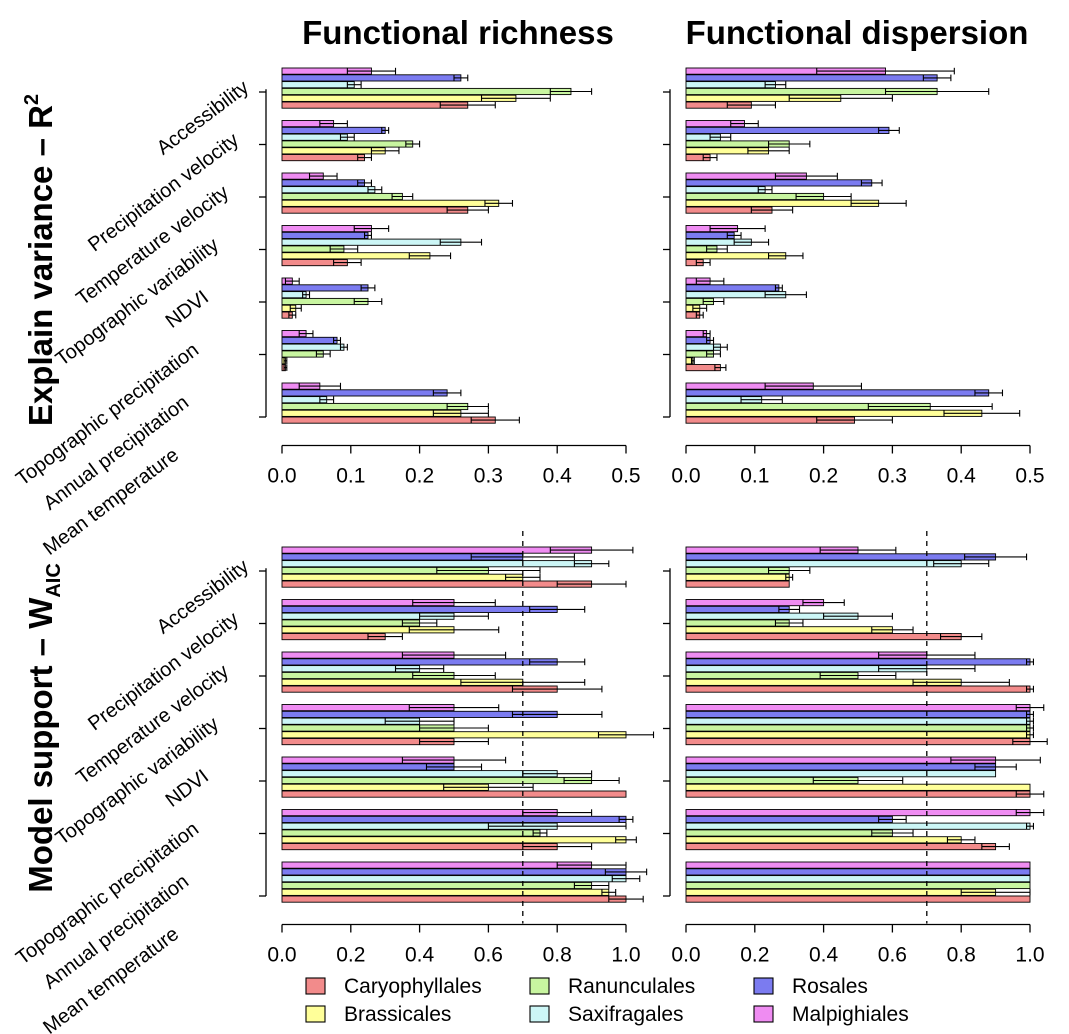 The height and width of the screenshot is (1034, 1069). What do you see at coordinates (350, 955) in the screenshot?
I see `x-tick-label: 0.2` at bounding box center [350, 955].